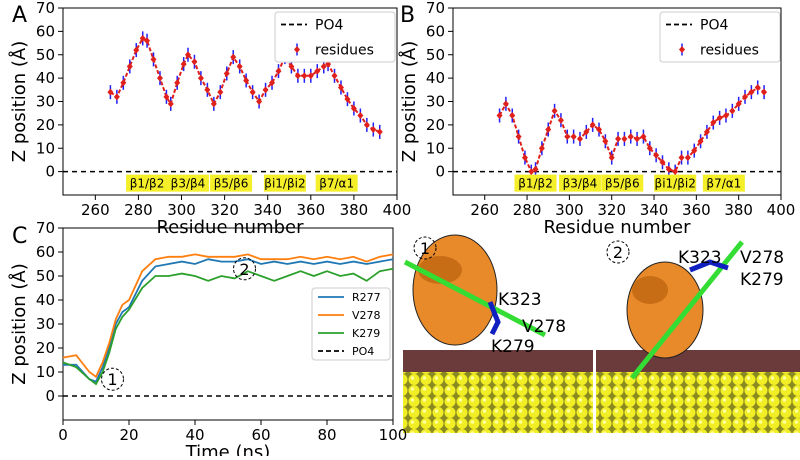 The height and width of the screenshot is (460, 800). Describe the element at coordinates (781, 210) in the screenshot. I see `x-tick-label: 400` at that location.